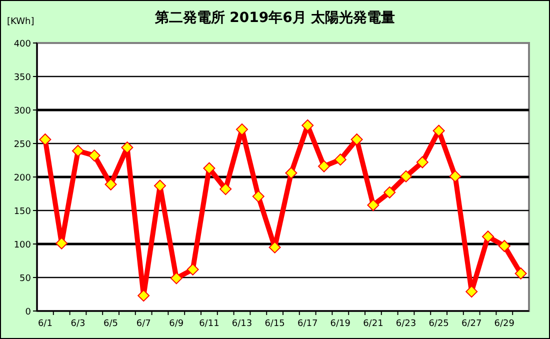  Describe the element at coordinates (471, 324) in the screenshot. I see `x-tick-label: 6/27` at that location.